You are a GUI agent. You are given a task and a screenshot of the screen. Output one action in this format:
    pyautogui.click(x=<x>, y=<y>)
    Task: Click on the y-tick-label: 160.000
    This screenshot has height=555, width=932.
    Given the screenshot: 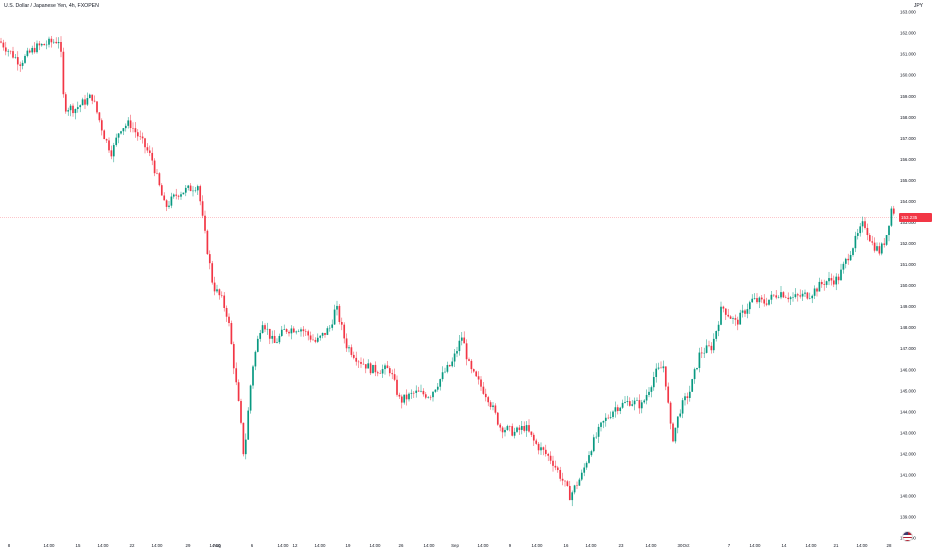 What is the action you would take?
    pyautogui.click(x=908, y=75)
    